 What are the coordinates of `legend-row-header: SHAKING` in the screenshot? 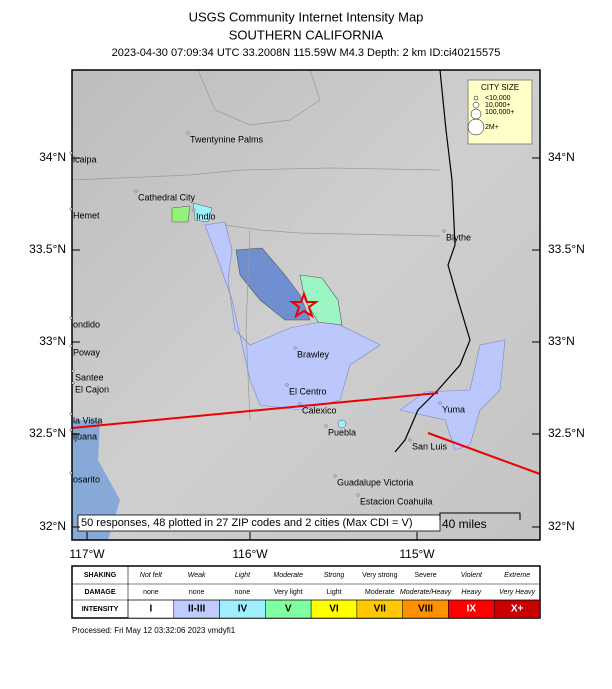 It's located at (100, 575).